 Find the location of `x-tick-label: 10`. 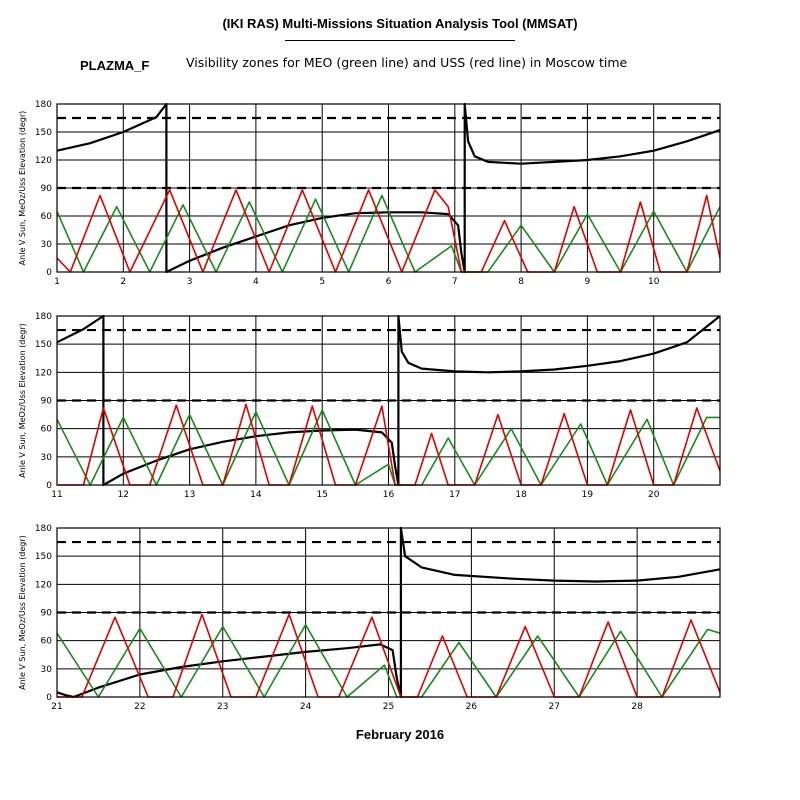

x-tick-label: 10 is located at coordinates (654, 282).